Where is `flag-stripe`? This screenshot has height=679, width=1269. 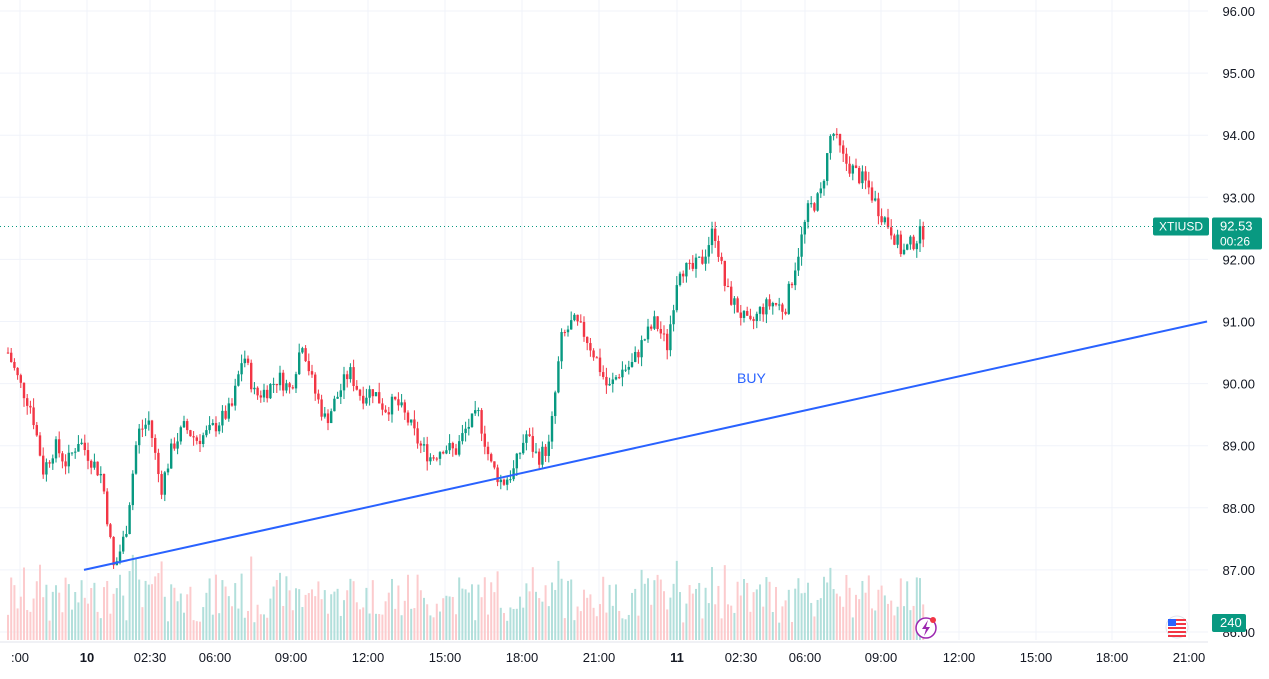
flag-stripe is located at coordinates (1177, 636).